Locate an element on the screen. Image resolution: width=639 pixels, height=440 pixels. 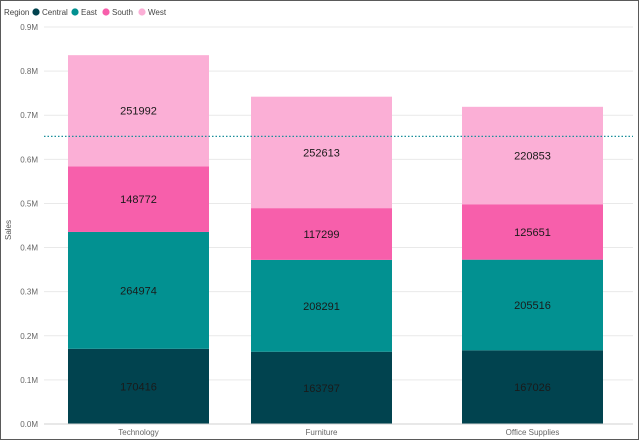
legend: Region Central East South West is located at coordinates (85, 12).